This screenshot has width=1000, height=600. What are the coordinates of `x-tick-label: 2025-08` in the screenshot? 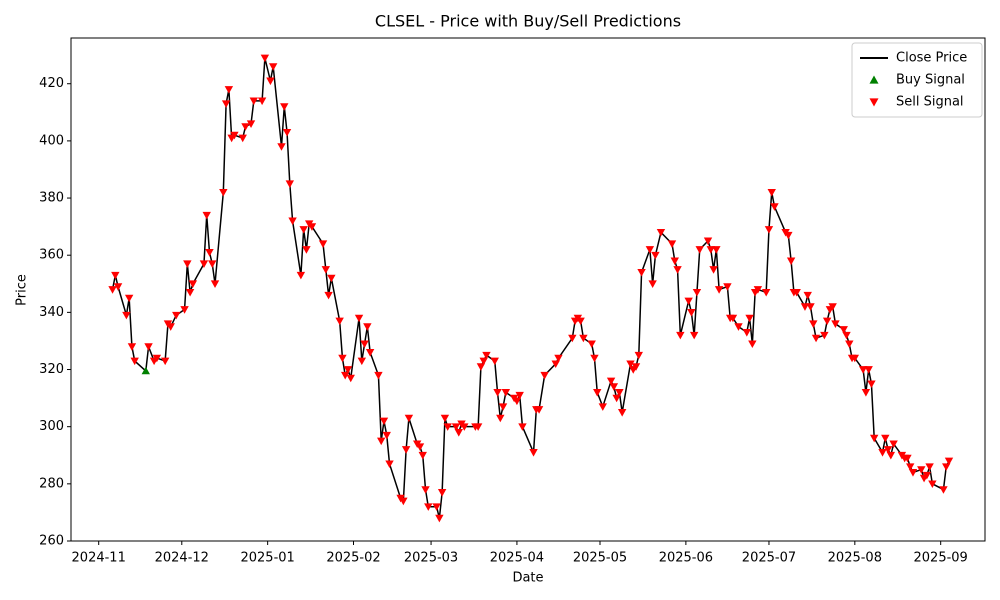 It's located at (855, 558).